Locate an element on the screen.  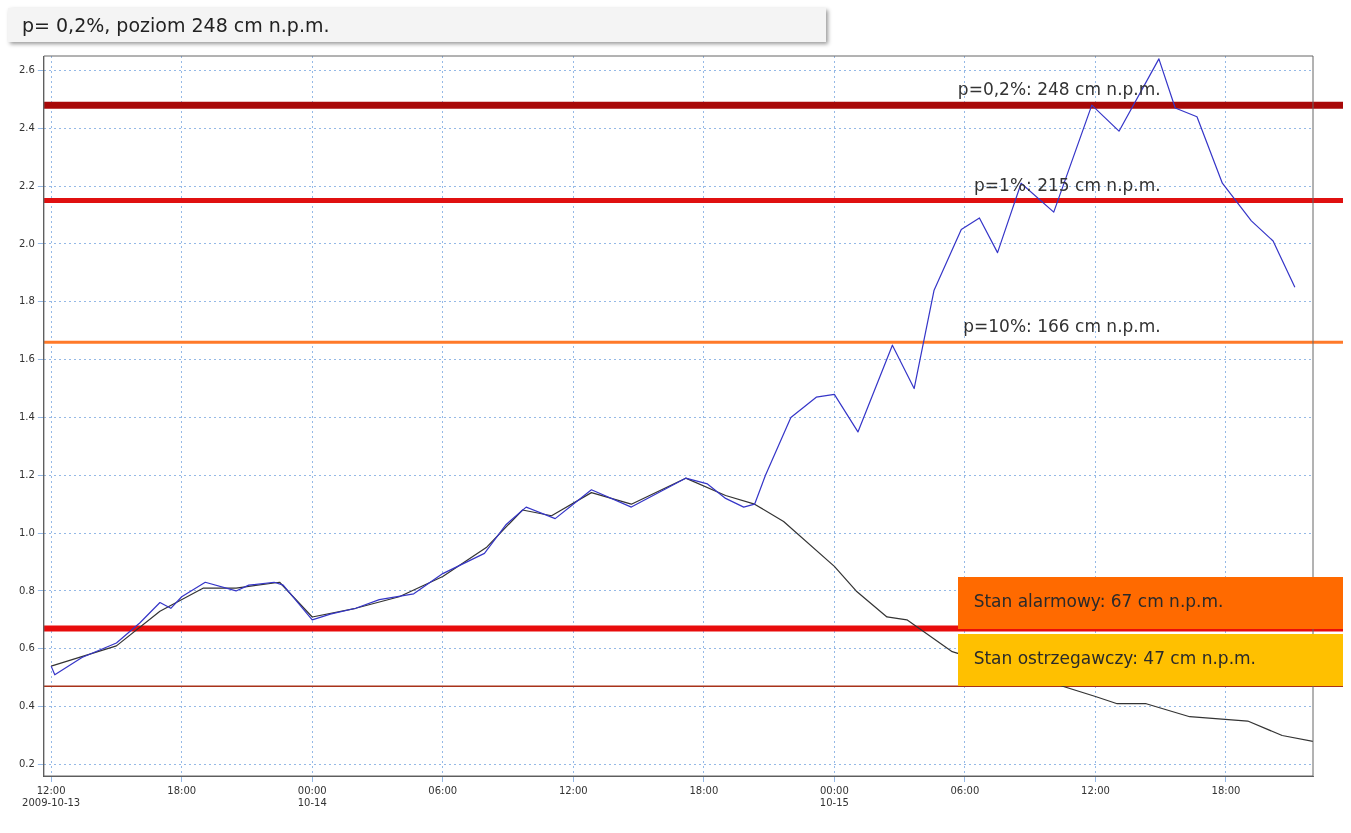
y-tick-label: 0.8 is located at coordinates (27, 590).